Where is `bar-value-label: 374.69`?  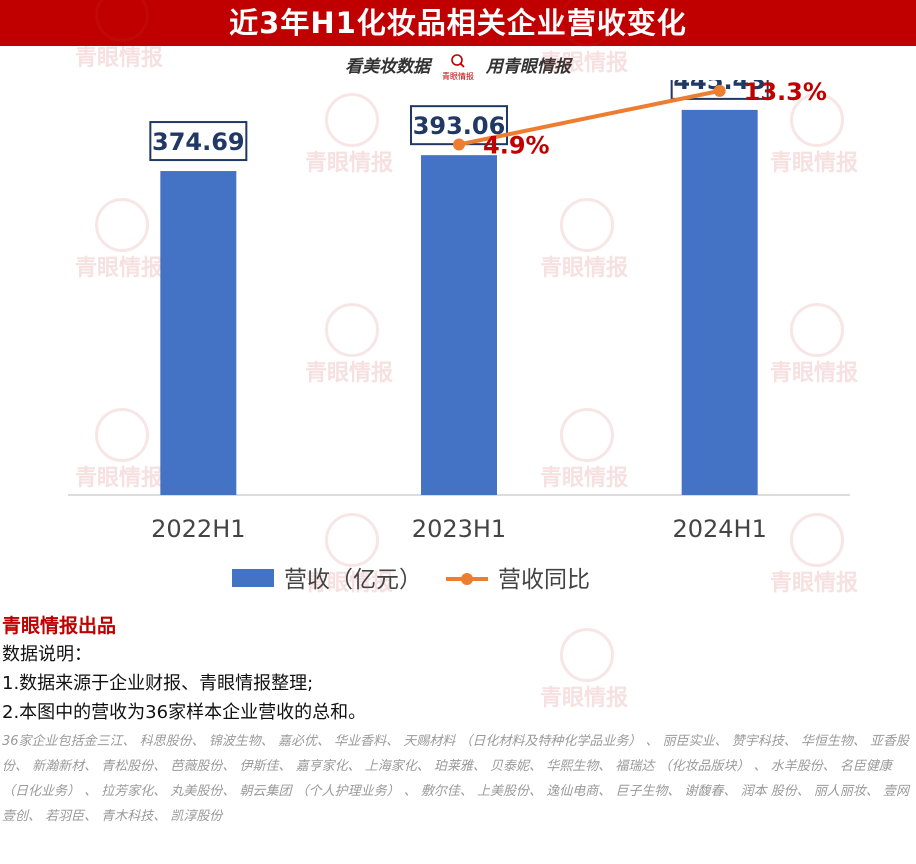 bar-value-label: 374.69 is located at coordinates (198, 142).